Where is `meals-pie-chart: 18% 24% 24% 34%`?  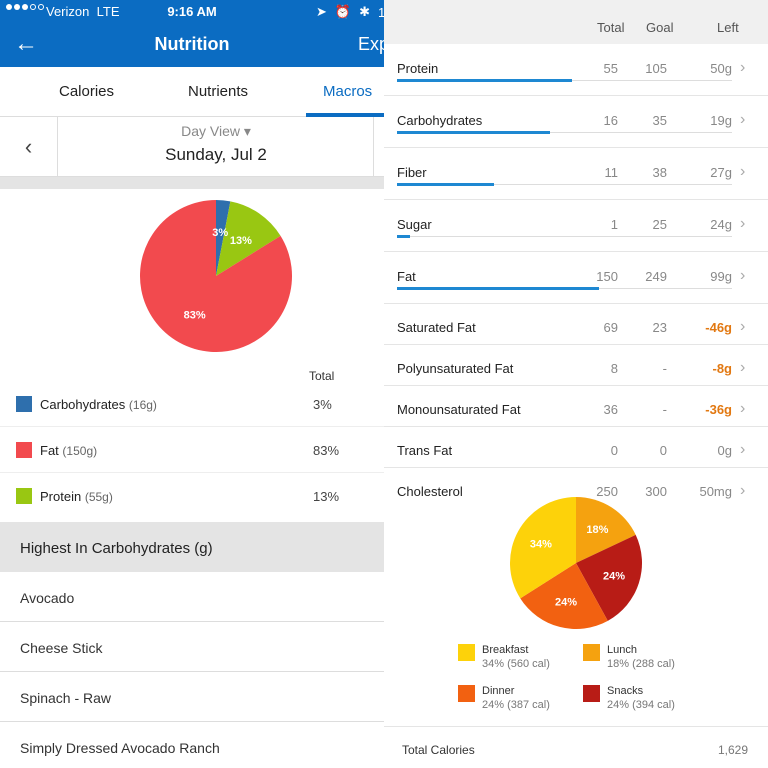
meals-pie-chart: 18% 24% 24% 34% is located at coordinates (576, 563).